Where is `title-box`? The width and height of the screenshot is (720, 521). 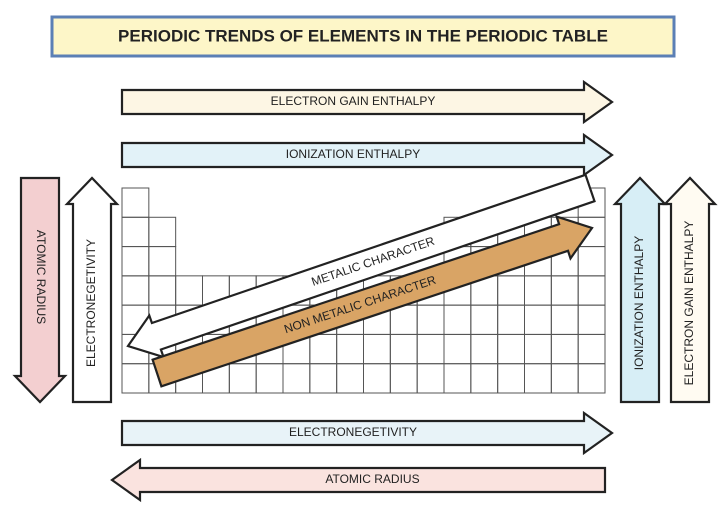 title-box is located at coordinates (363, 36).